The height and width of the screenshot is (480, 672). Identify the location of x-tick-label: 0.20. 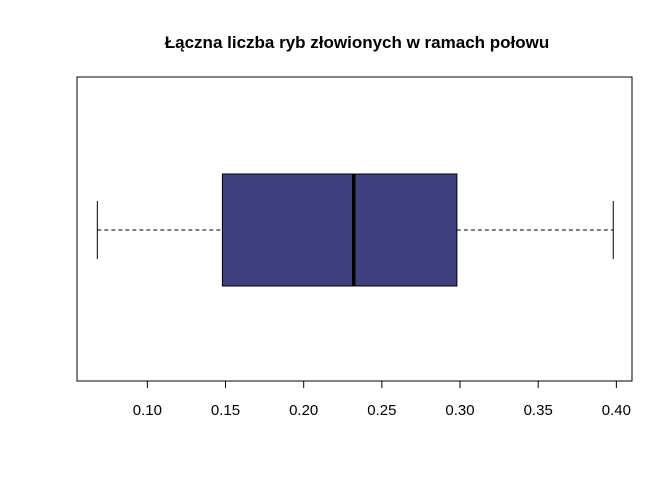
(303, 410).